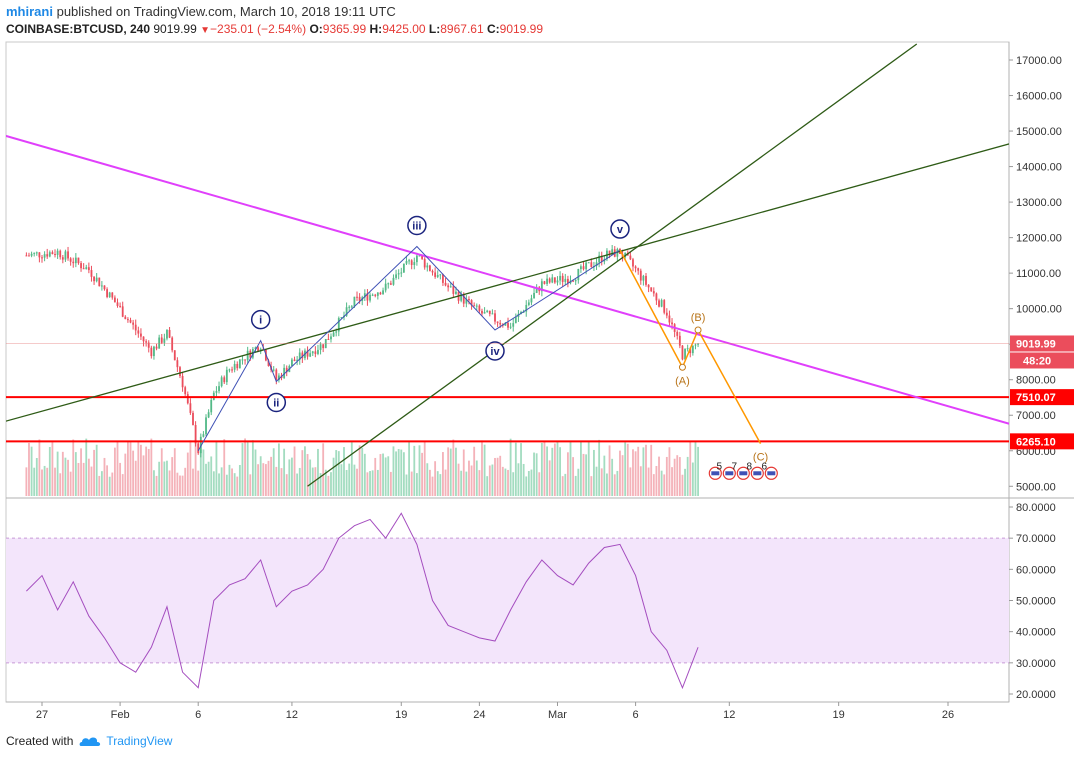 Image resolution: width=1074 pixels, height=759 pixels. What do you see at coordinates (1042, 360) in the screenshot?
I see `countdown-badge` at bounding box center [1042, 360].